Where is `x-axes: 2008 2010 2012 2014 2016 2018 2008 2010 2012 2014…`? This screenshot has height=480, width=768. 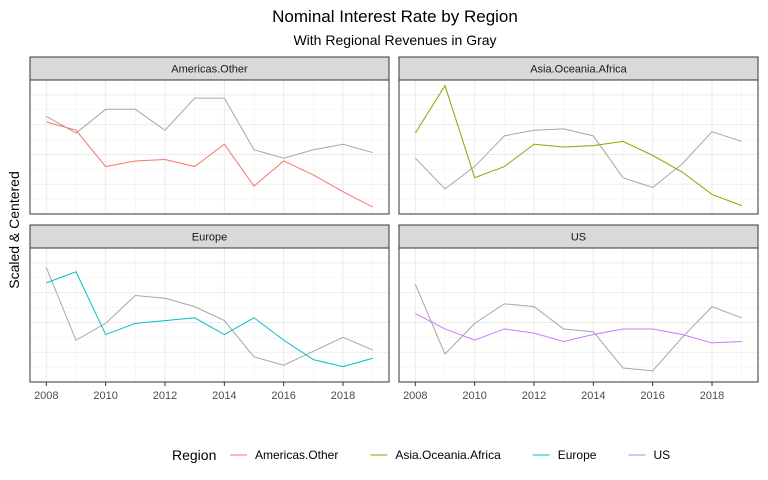 x-axes: 2008 2010 2012 2014 2016 2018 2008 2010 2012 2014… is located at coordinates (379, 392).